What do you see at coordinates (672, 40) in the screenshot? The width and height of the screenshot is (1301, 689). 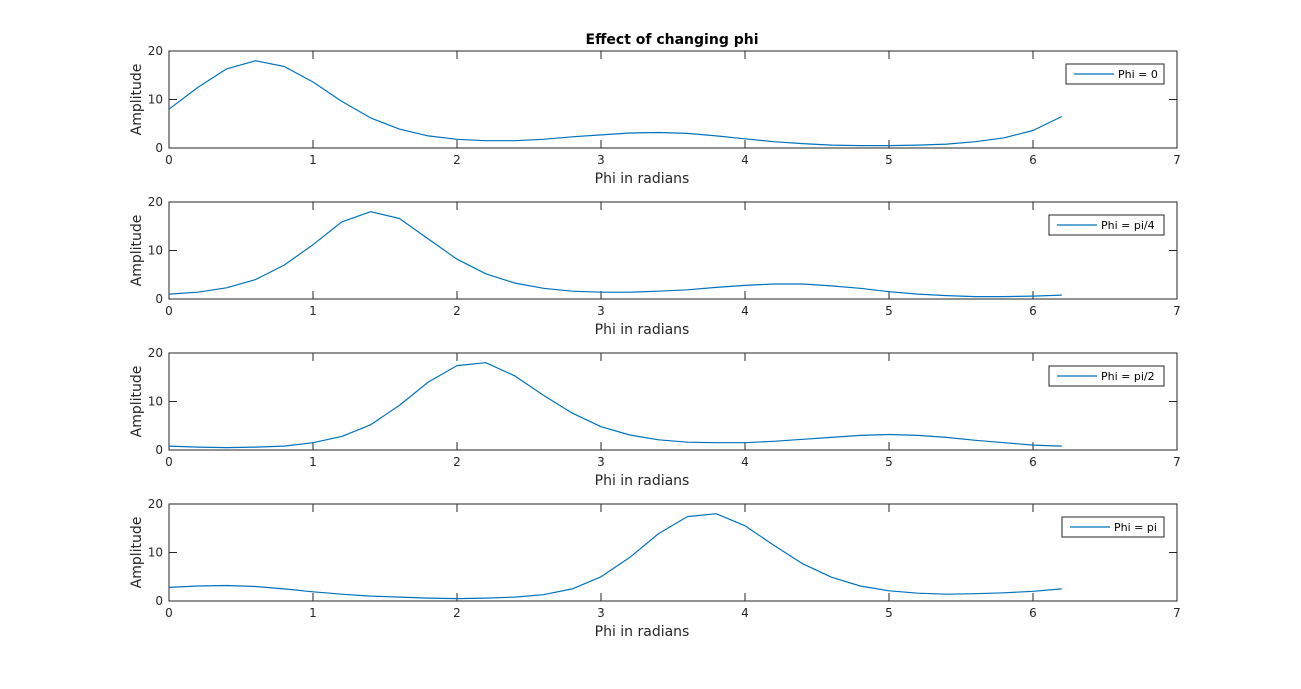 I see `figure-title: Effect of changing phi` at bounding box center [672, 40].